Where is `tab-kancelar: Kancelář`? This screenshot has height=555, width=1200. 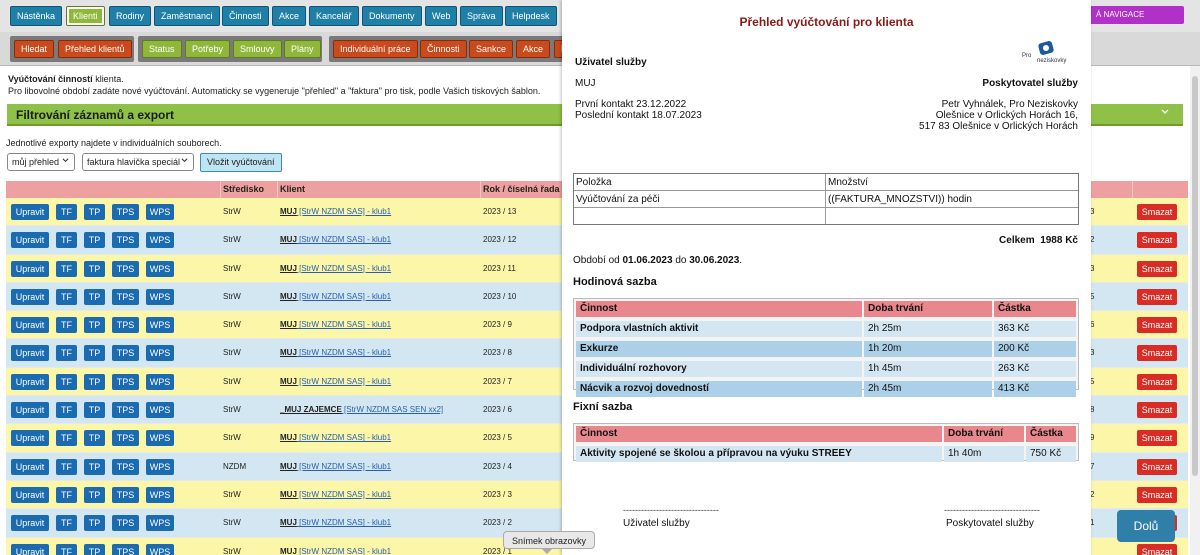
tab-kancelar: Kancelář is located at coordinates (334, 16).